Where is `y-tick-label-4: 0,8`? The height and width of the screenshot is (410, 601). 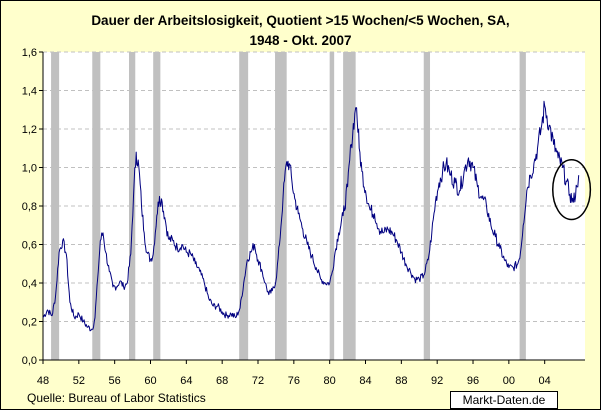
y-tick-label-4: 0,8 is located at coordinates (29, 207).